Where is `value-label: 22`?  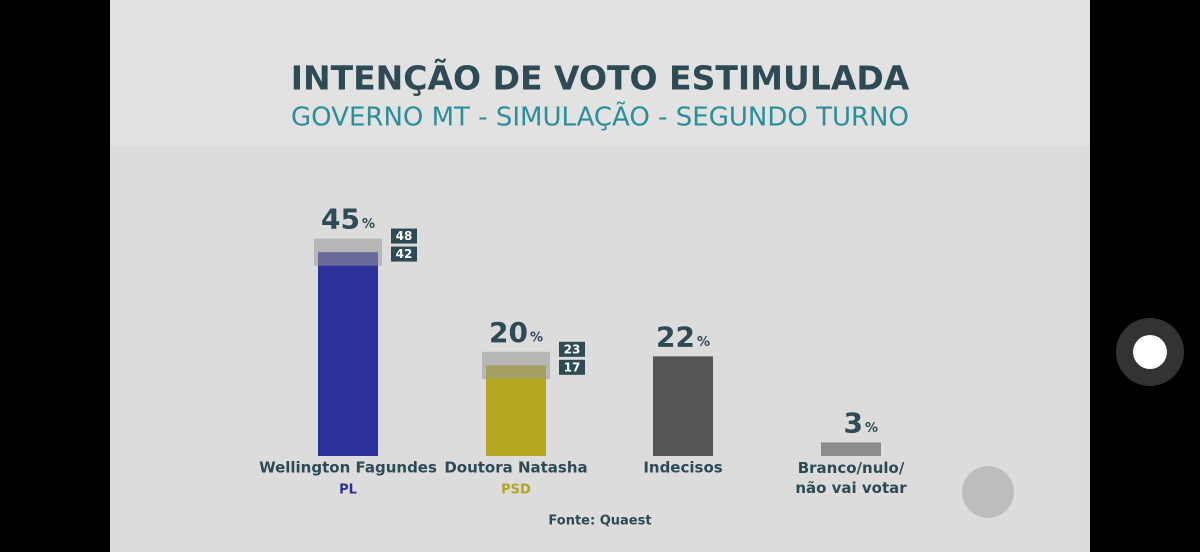
value-label: 22 is located at coordinates (675, 336).